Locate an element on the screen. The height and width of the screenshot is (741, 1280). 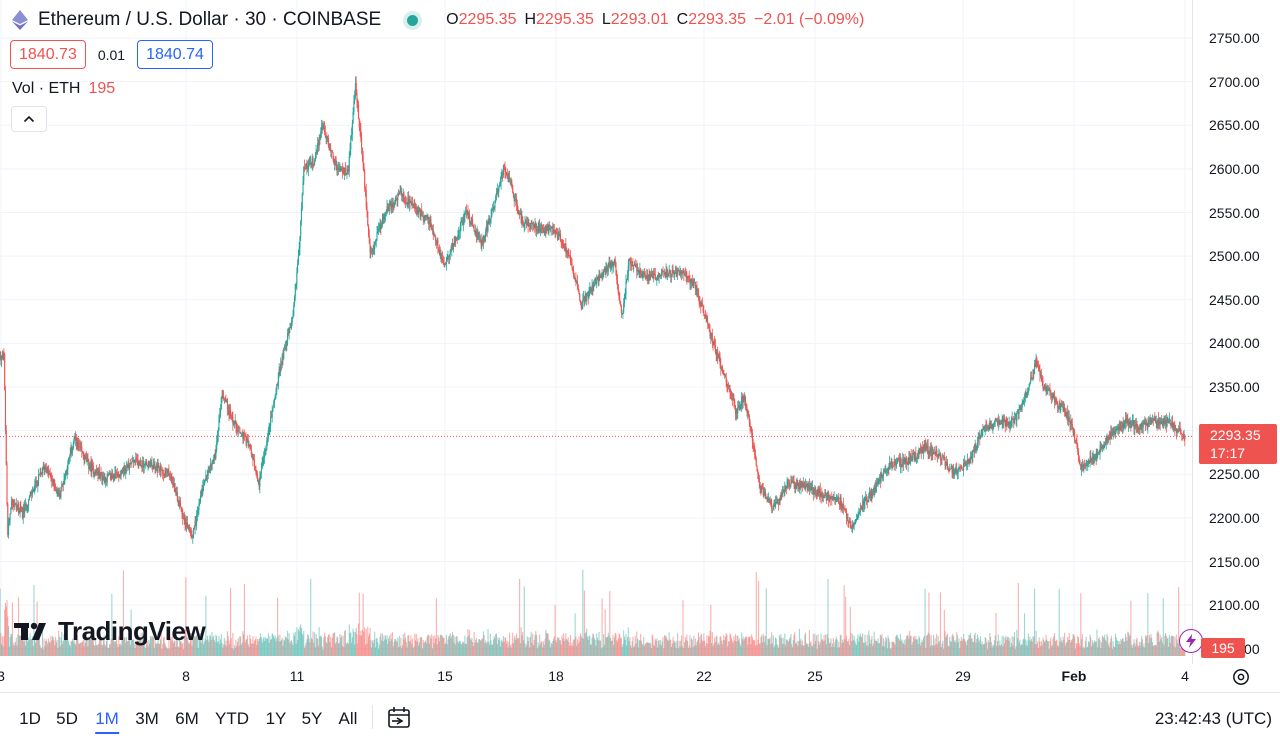
range-button-1m: 1M is located at coordinates (107, 721).